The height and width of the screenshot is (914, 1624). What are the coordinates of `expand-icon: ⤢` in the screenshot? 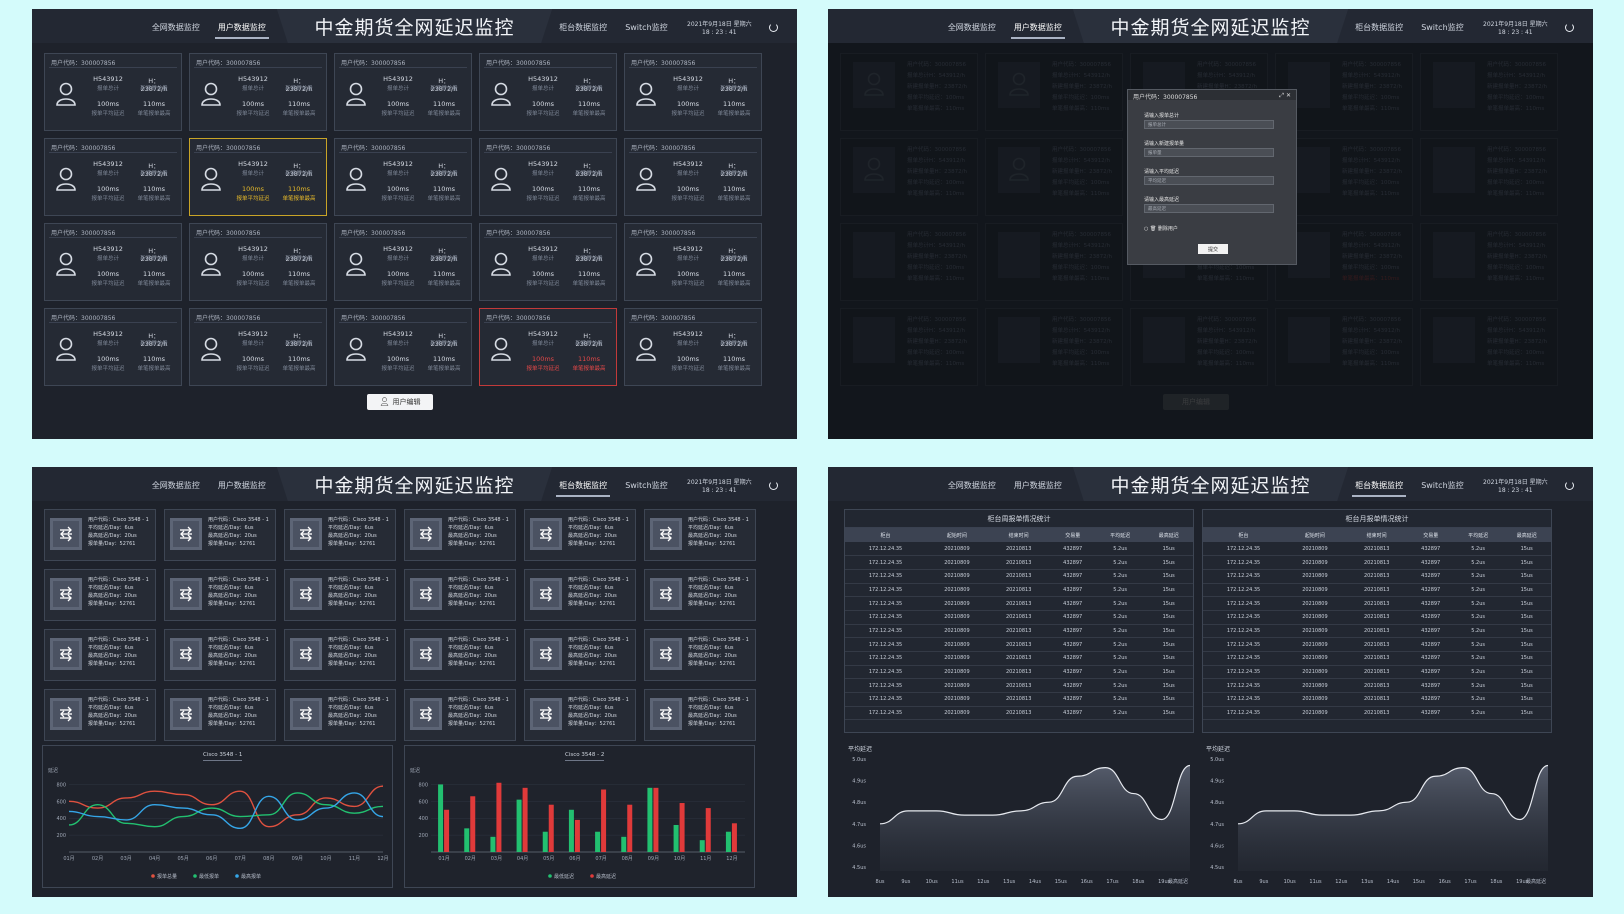 It's located at (1282, 95).